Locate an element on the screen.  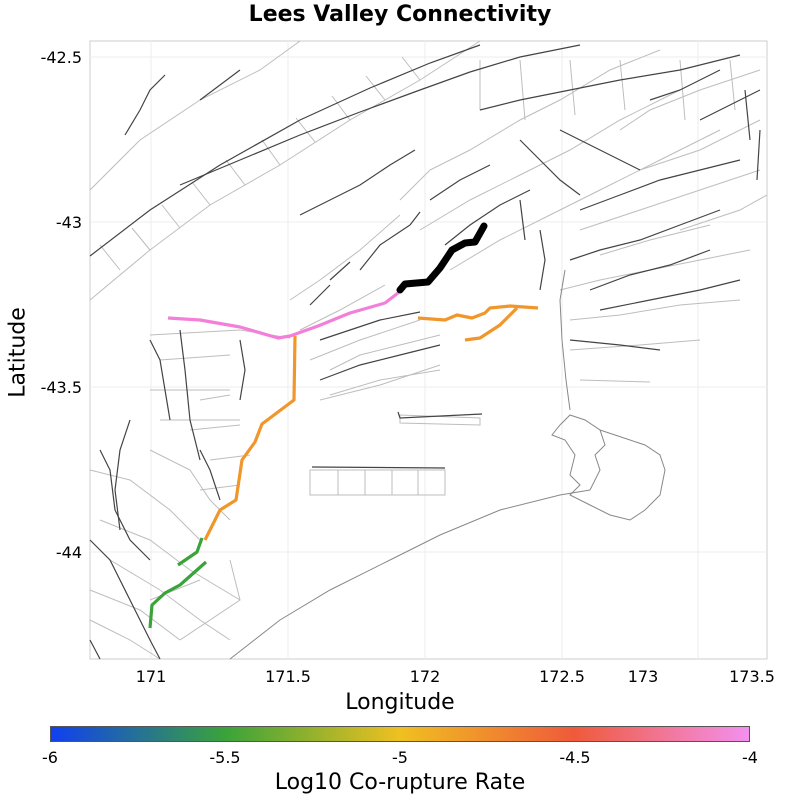
orange-fault-rupture-east is located at coordinates (478, 323).